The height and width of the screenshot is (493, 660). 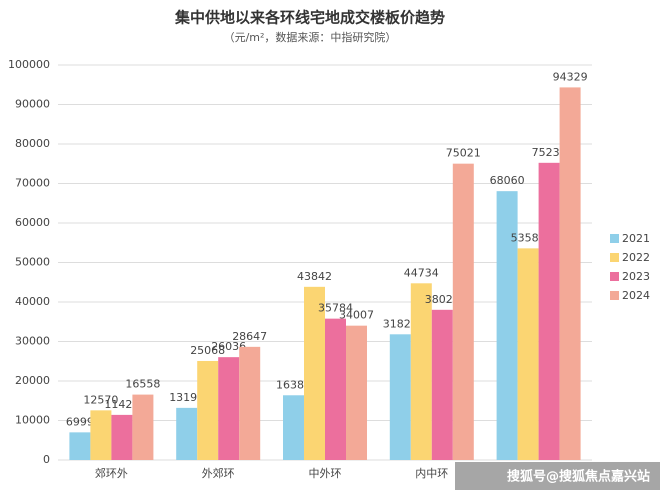 What do you see at coordinates (249, 336) in the screenshot?
I see `value-label: 28647` at bounding box center [249, 336].